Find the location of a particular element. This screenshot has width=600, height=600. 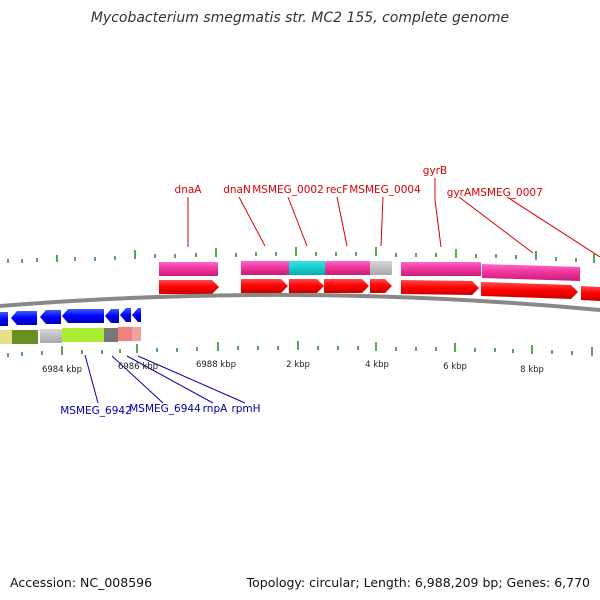

scale-label-4-kbp: 4 kbp is located at coordinates (377, 365).